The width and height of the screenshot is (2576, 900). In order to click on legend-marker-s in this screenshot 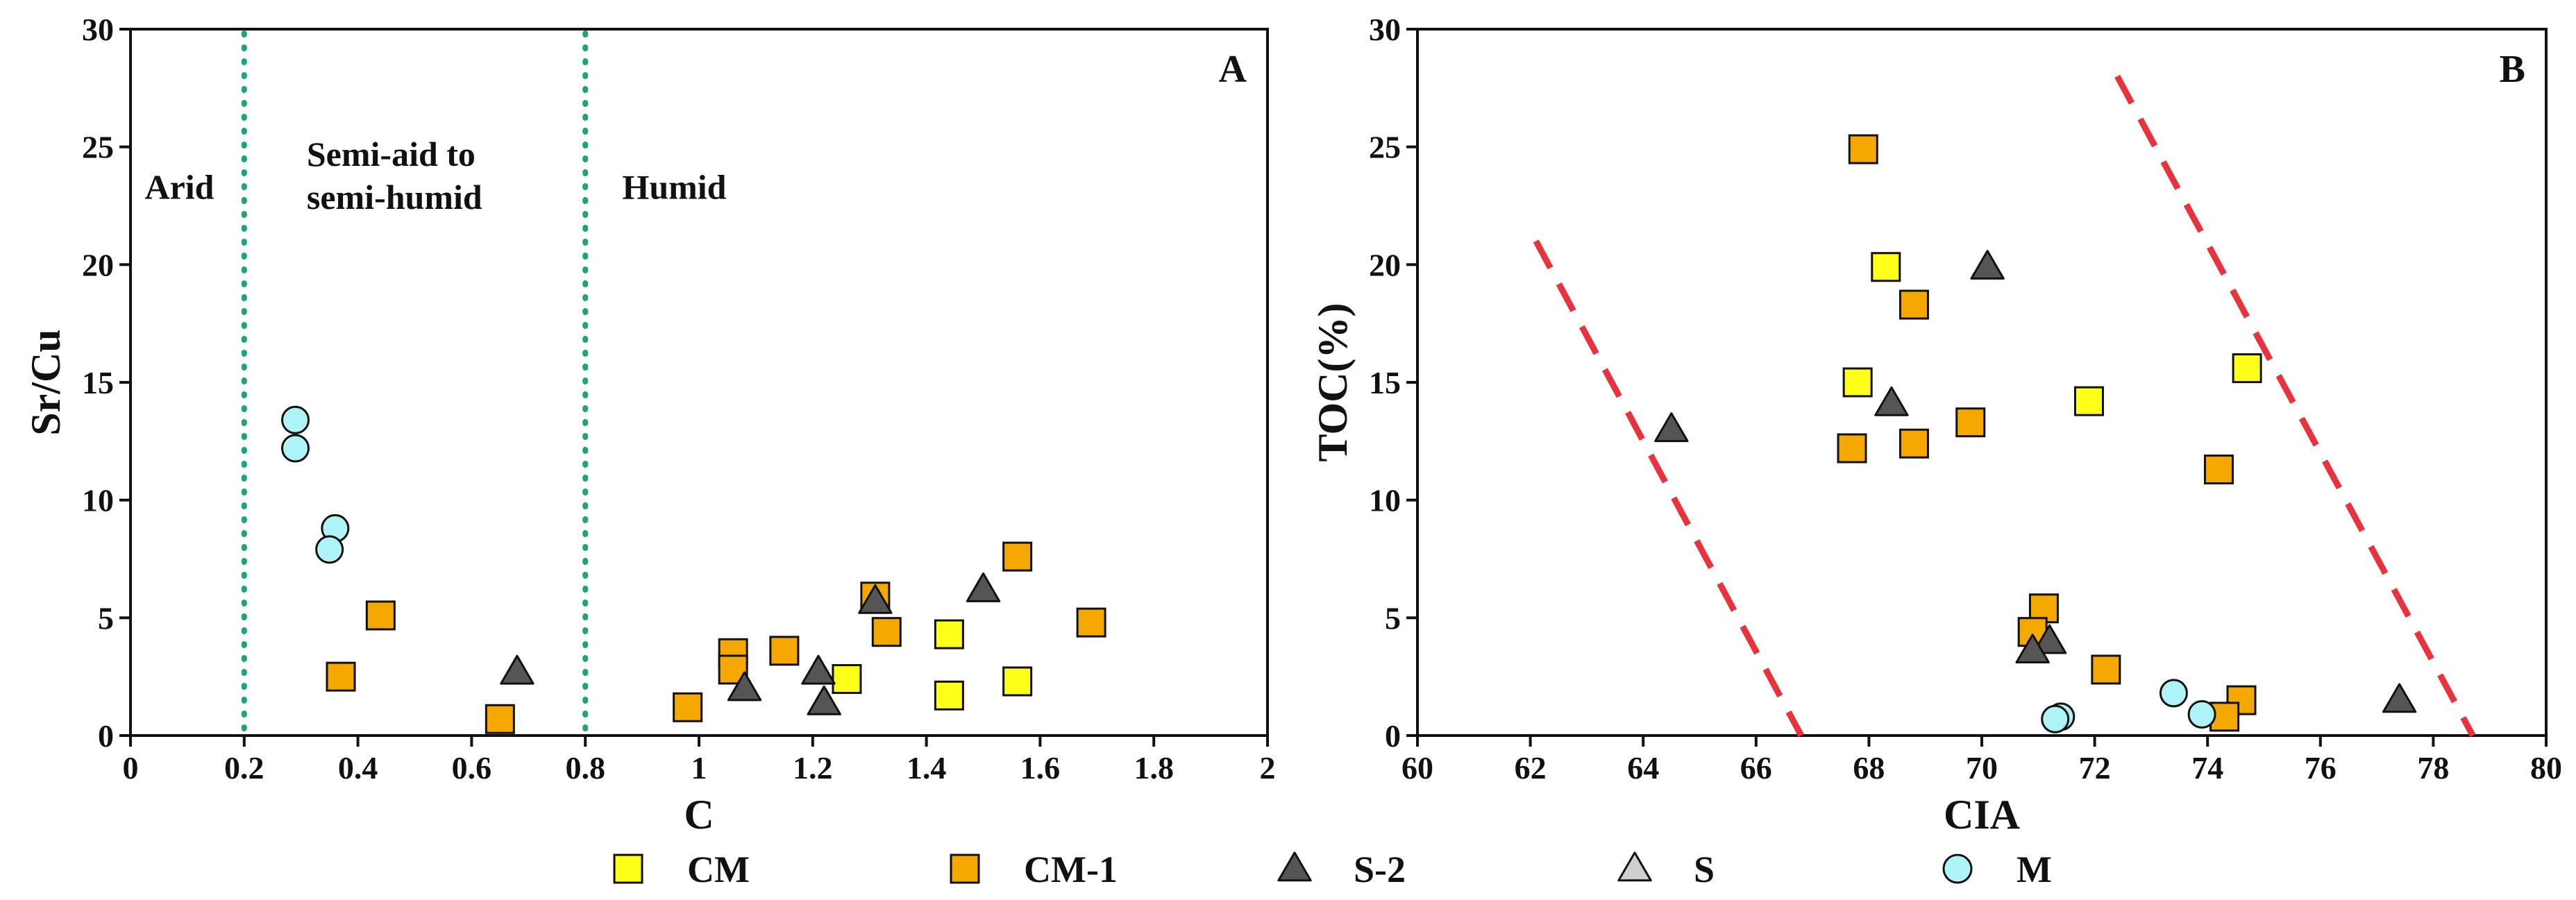, I will do `click(1634, 866)`.